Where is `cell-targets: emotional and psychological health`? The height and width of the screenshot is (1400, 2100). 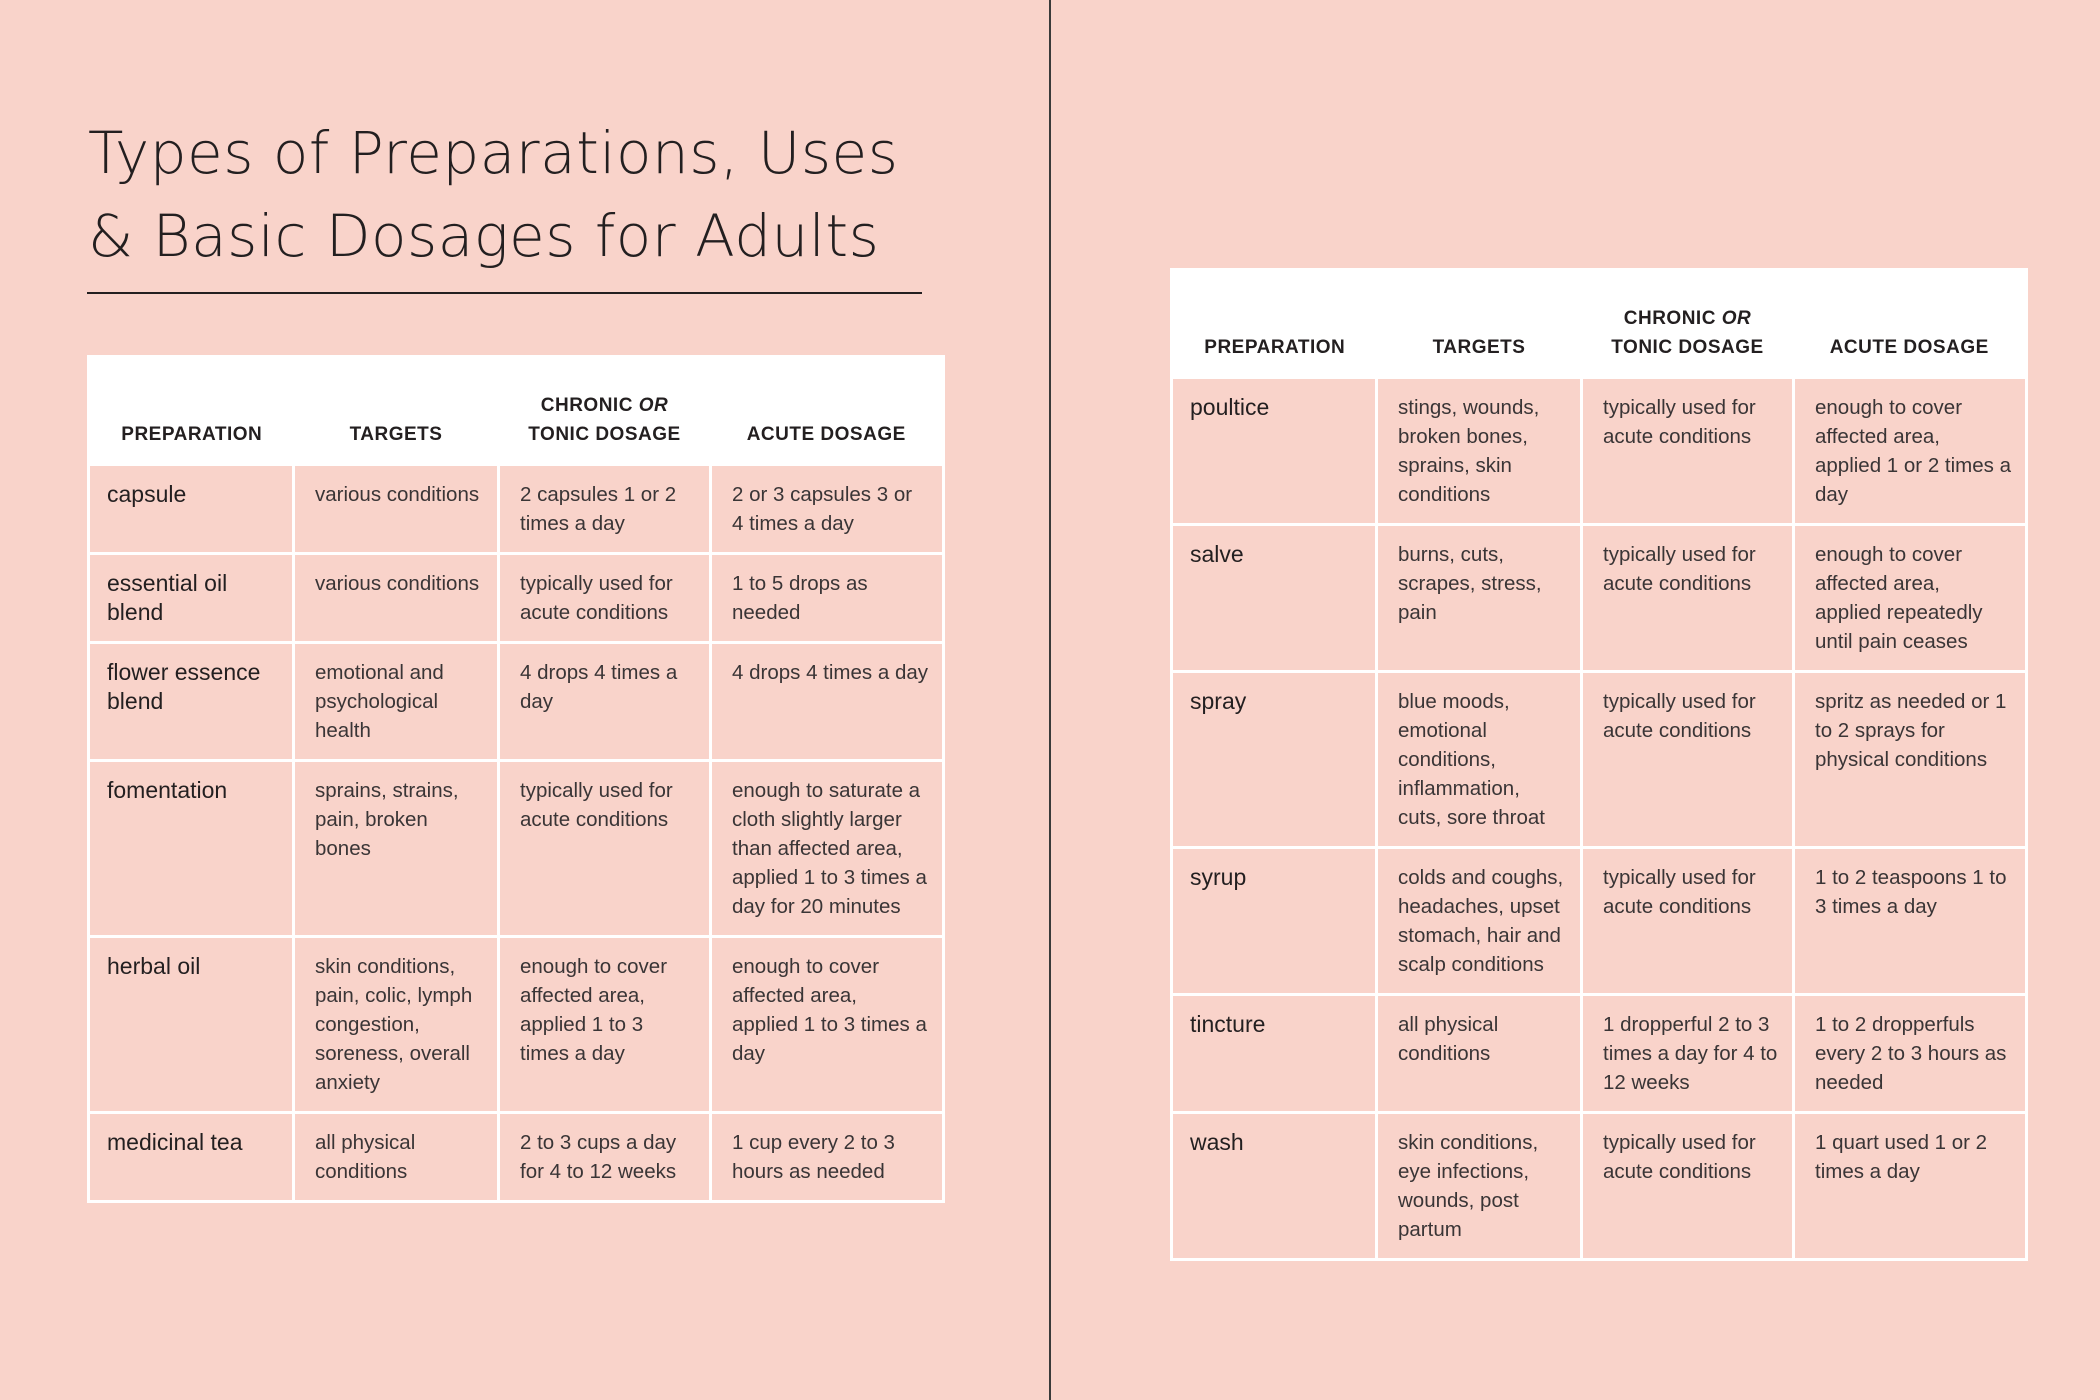
cell-targets: emotional and psychological health is located at coordinates (396, 701).